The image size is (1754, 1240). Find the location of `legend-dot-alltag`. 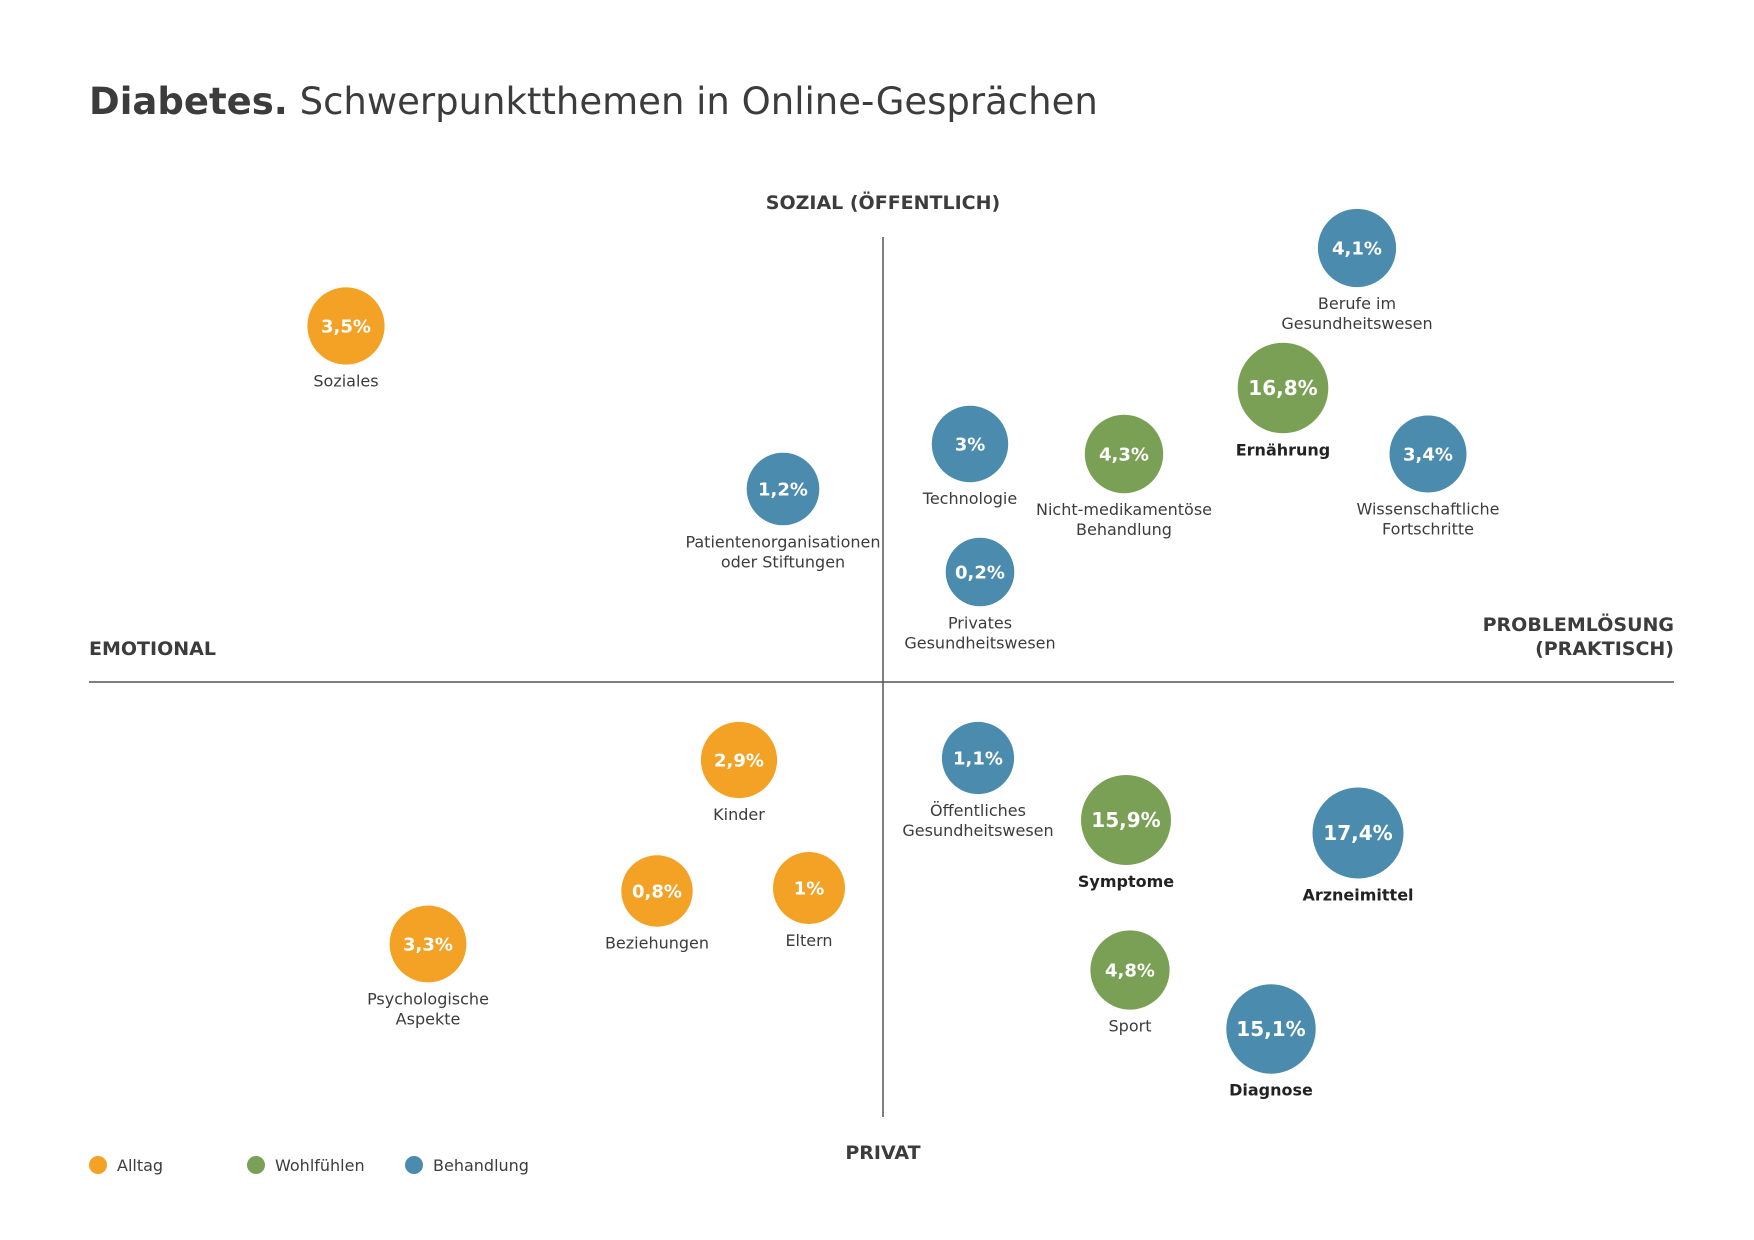

legend-dot-alltag is located at coordinates (98, 1165).